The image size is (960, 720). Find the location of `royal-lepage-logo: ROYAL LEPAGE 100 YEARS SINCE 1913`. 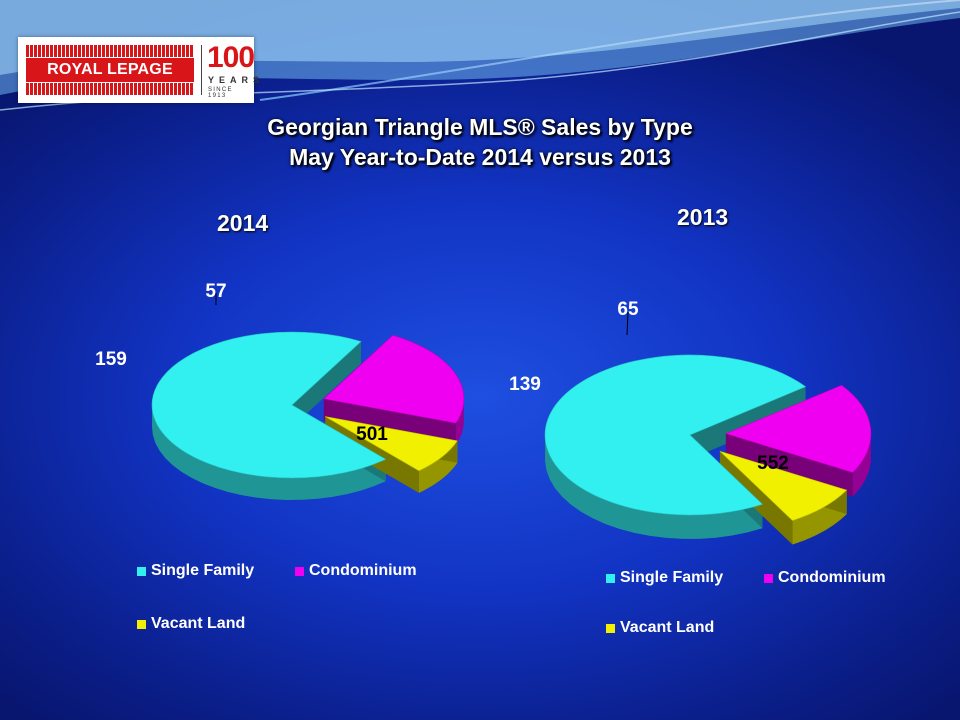

royal-lepage-logo: ROYAL LEPAGE 100 YEARS SINCE 1913 is located at coordinates (138, 70).